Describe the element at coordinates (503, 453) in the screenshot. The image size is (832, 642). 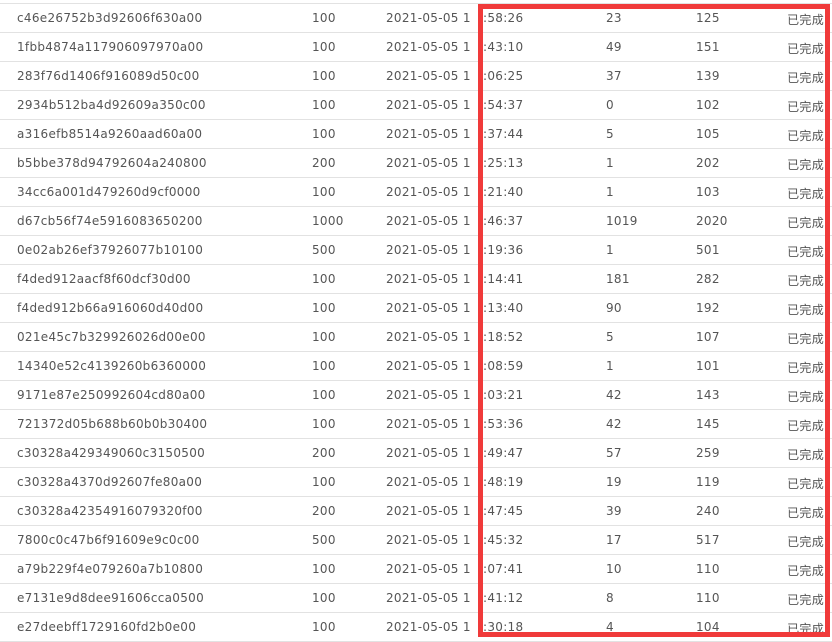
I see `time-cell: :49:47` at that location.